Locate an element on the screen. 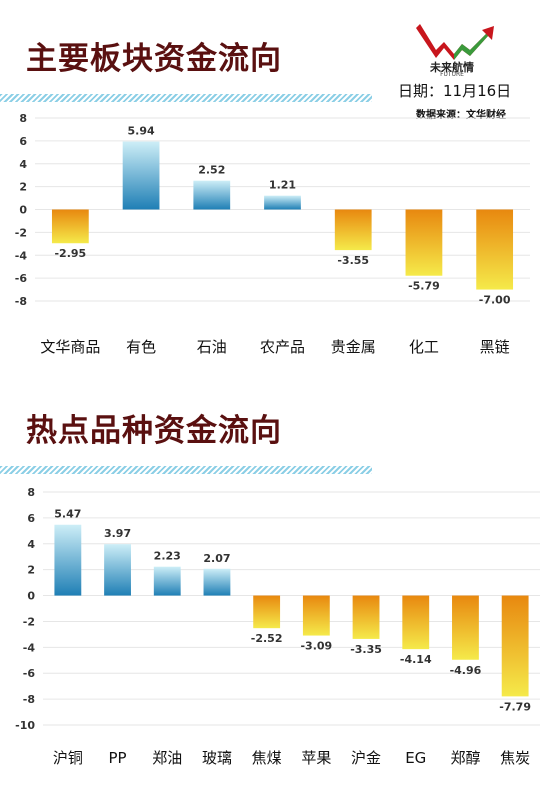  x-category-label: 焦炭 is located at coordinates (515, 758).